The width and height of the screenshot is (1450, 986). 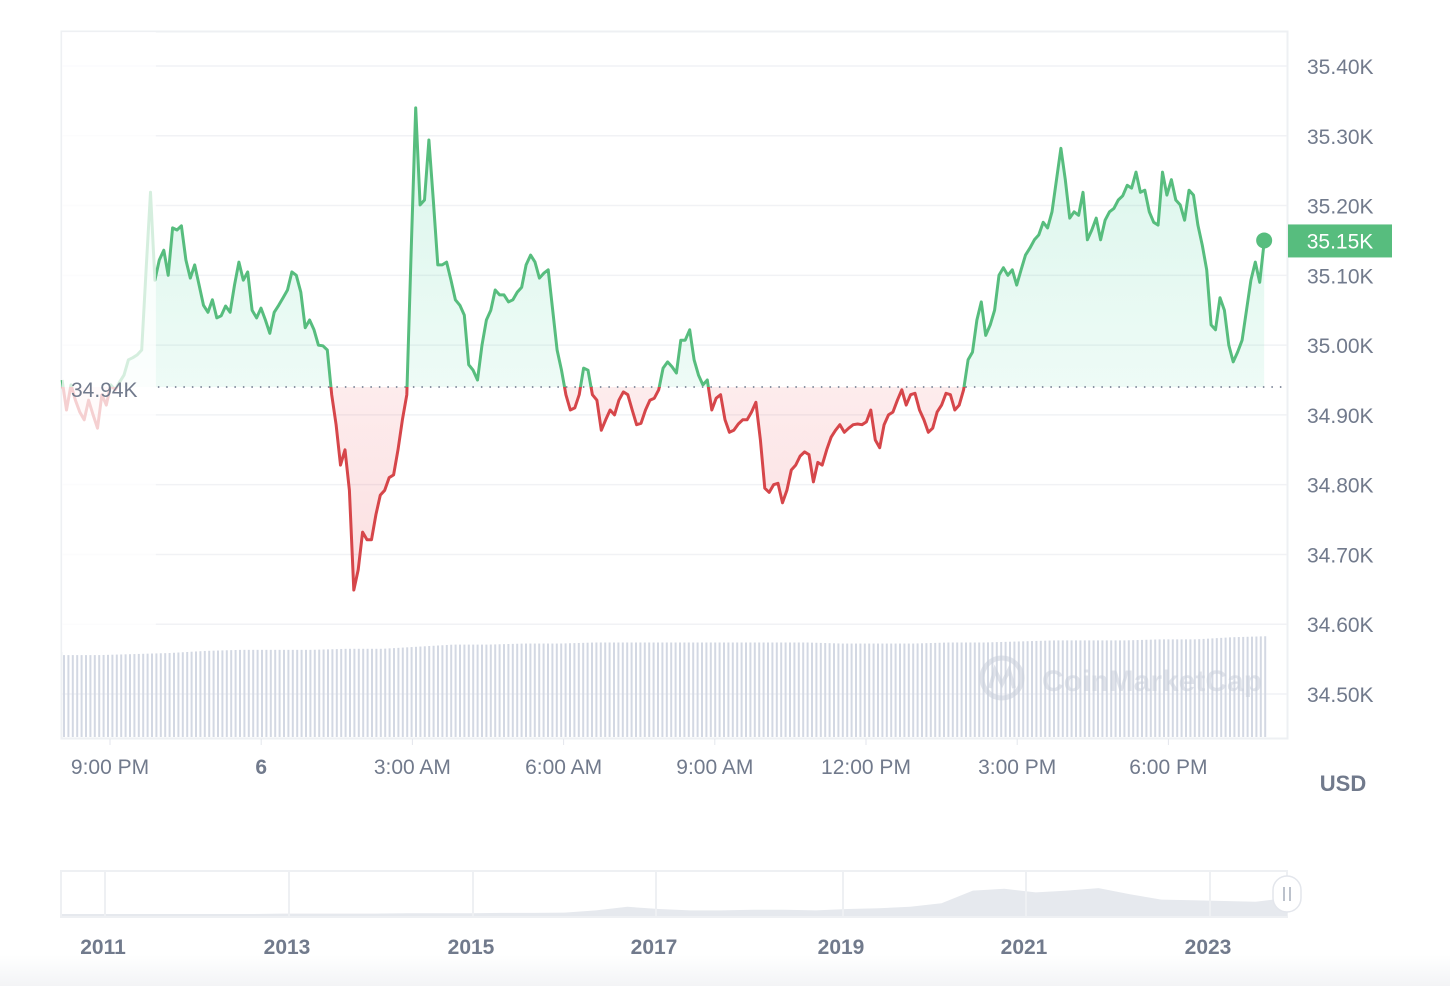 I want to click on currency-label: USD, so click(x=1343, y=783).